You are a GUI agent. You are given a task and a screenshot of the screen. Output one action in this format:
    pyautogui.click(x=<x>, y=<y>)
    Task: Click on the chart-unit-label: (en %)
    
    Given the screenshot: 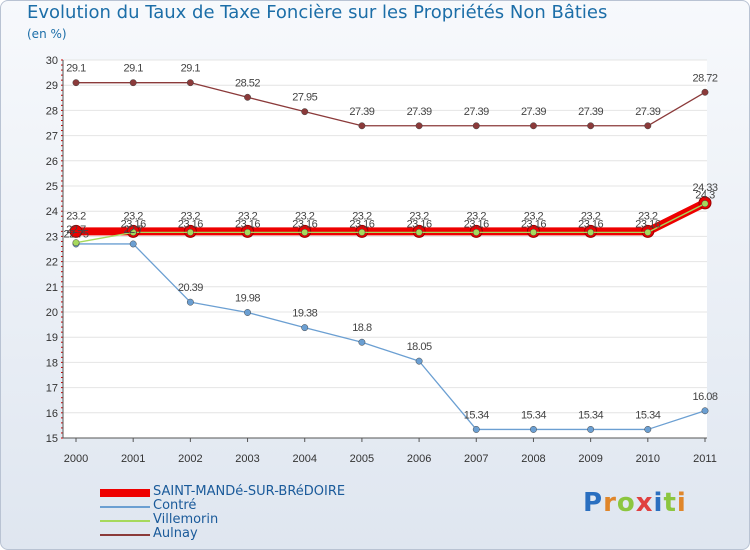 What is the action you would take?
    pyautogui.click(x=47, y=34)
    